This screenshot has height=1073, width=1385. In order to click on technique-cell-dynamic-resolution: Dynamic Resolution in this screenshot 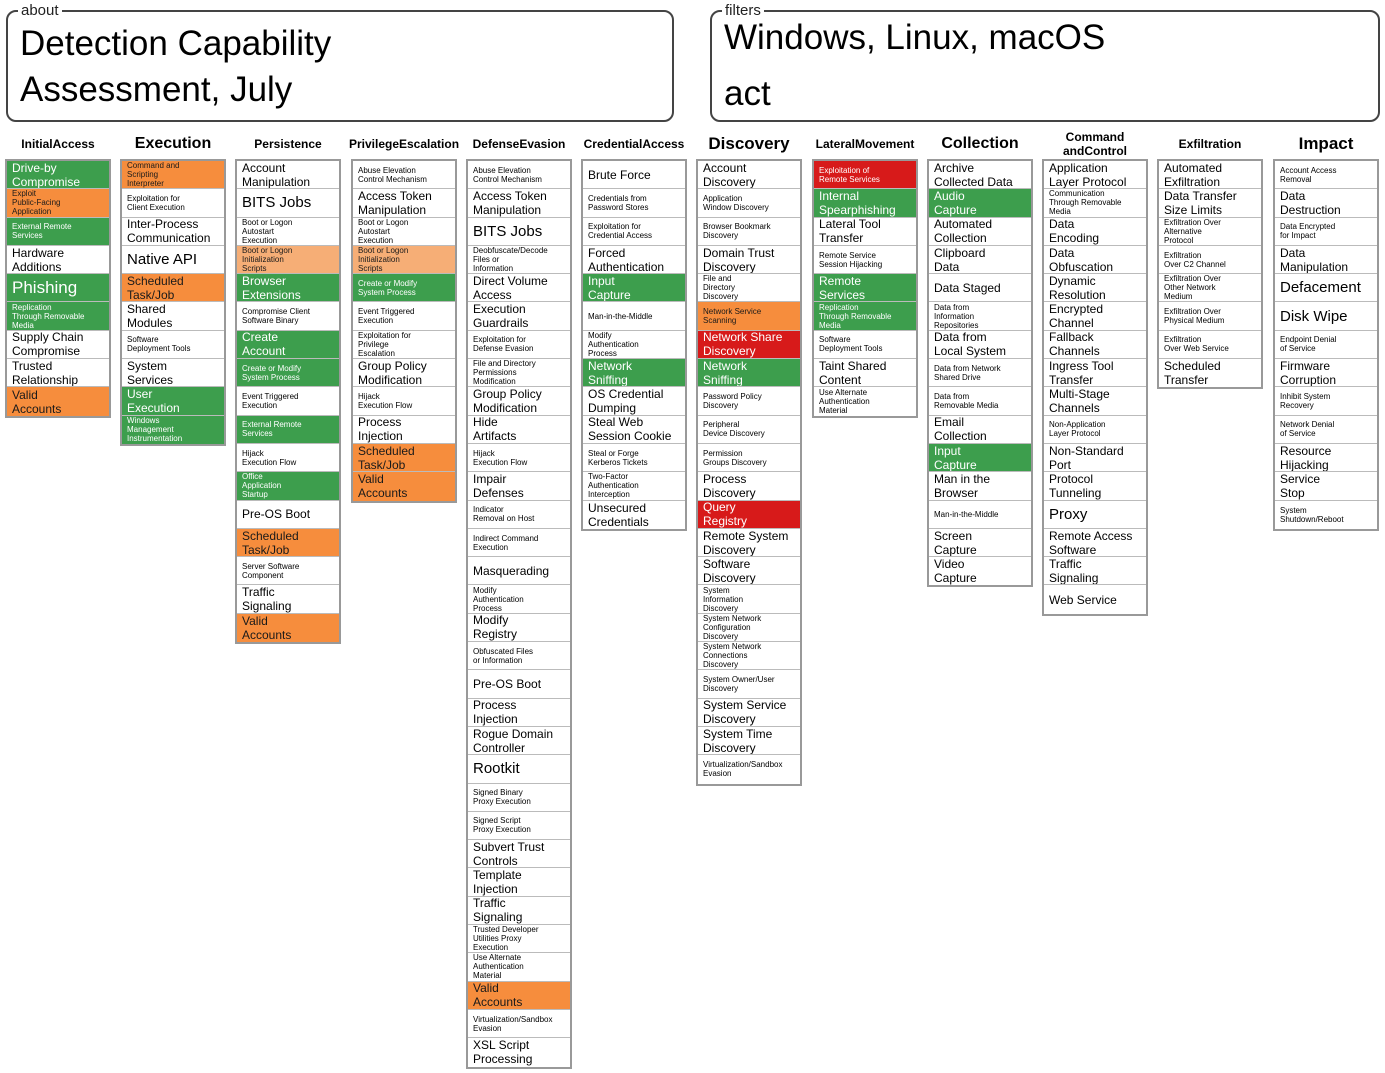, I will do `click(1095, 288)`.